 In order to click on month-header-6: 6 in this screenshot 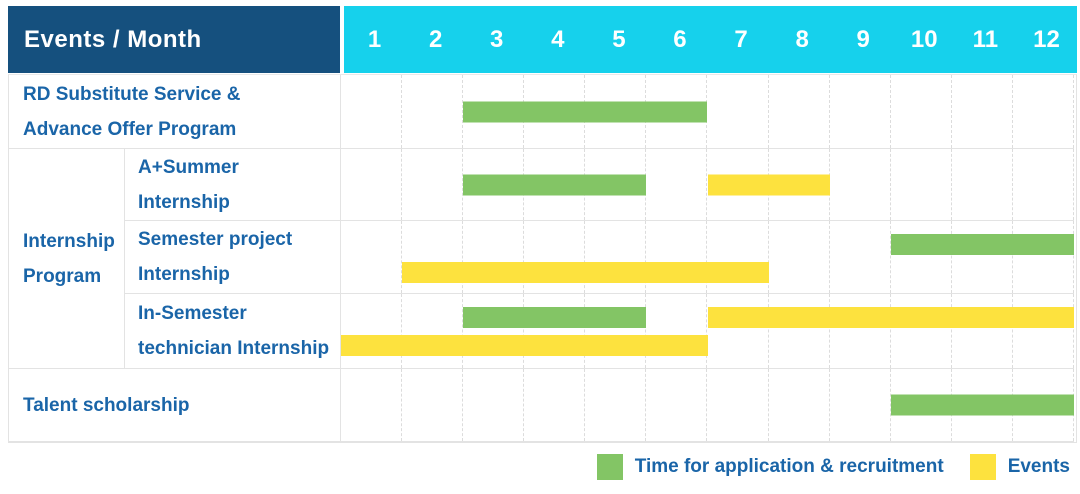, I will do `click(680, 39)`.